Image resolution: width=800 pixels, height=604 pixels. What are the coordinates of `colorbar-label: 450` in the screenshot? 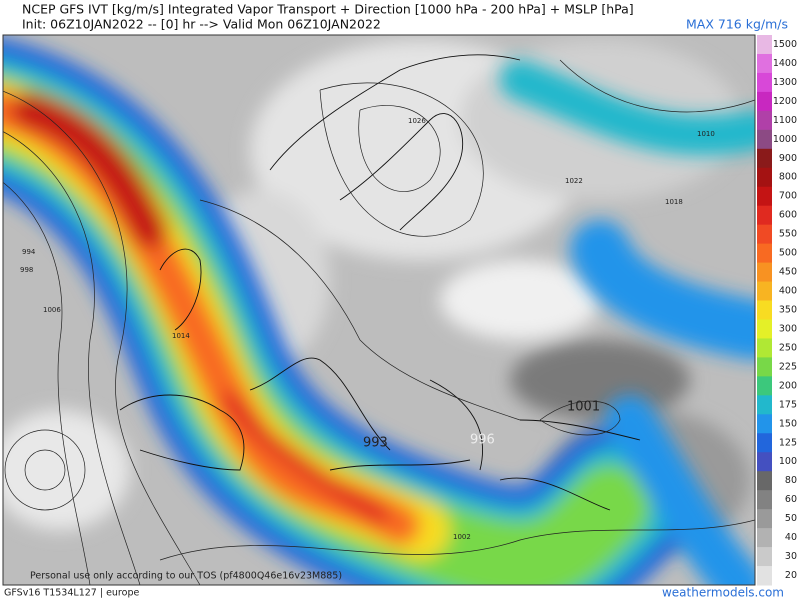 It's located at (788, 272).